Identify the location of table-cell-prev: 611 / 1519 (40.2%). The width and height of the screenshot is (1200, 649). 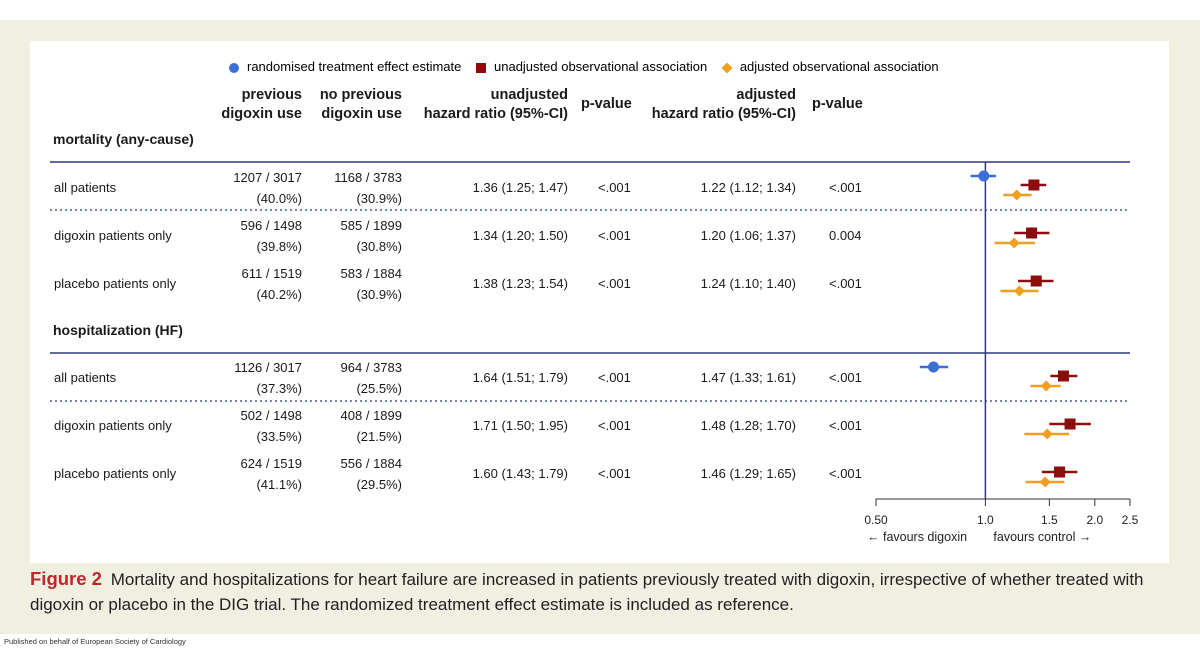
(251, 284).